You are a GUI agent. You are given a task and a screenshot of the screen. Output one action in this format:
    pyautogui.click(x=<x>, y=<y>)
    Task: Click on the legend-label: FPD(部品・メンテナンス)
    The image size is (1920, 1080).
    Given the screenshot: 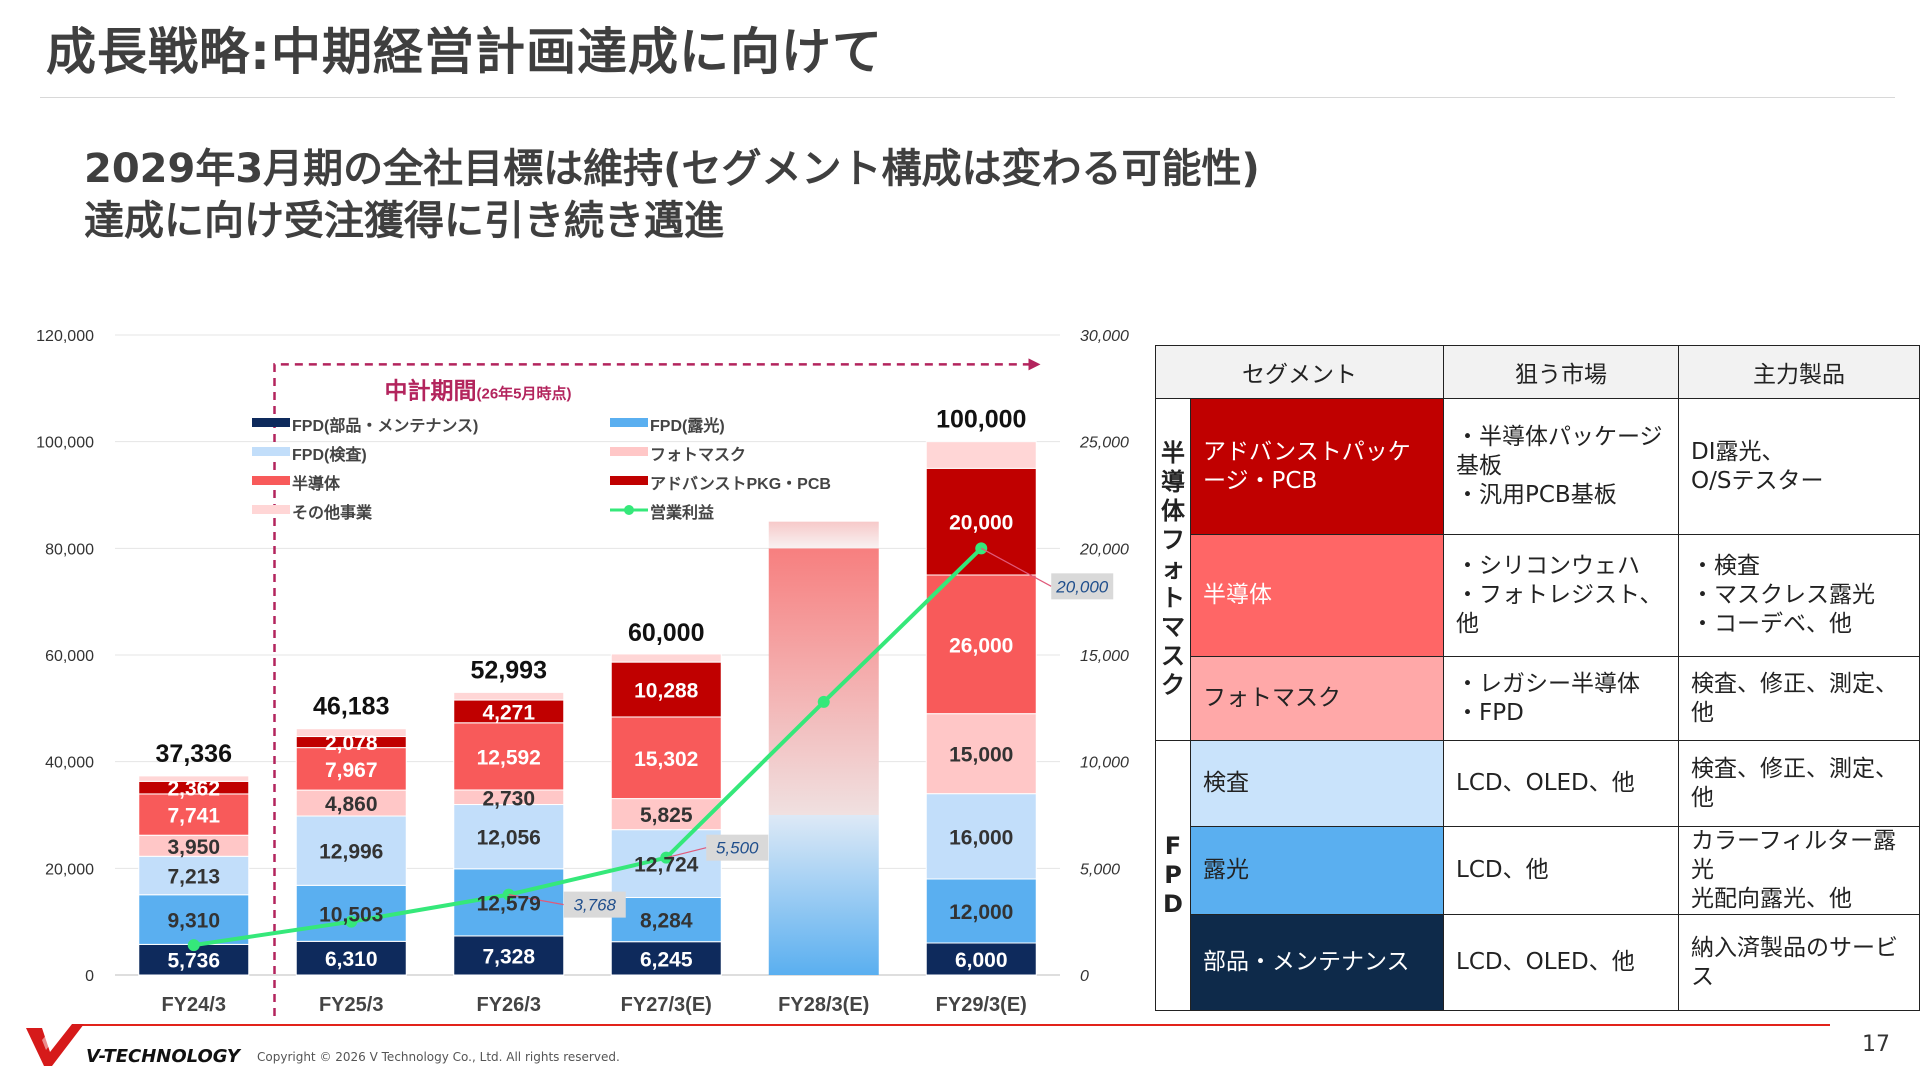 What is the action you would take?
    pyautogui.click(x=385, y=425)
    